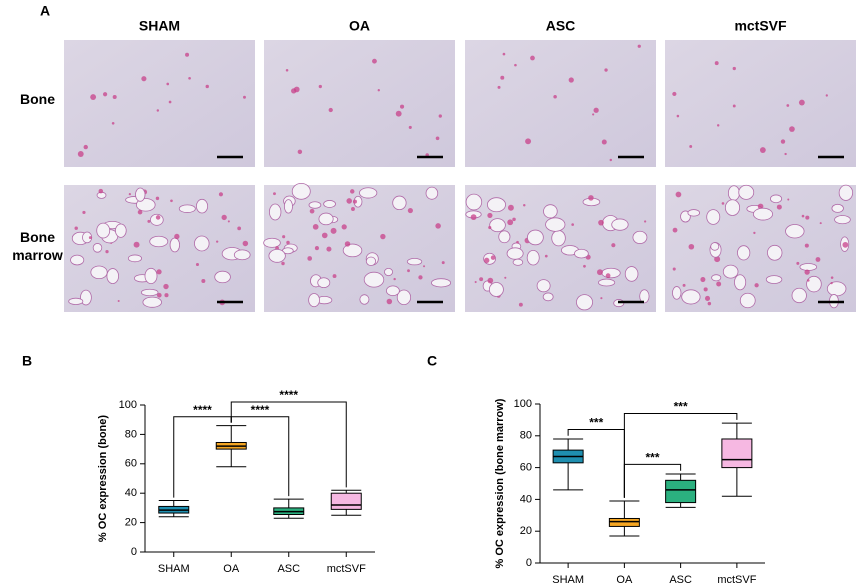 The width and height of the screenshot is (858, 586). I want to click on column-header: mctSVF, so click(760, 26).